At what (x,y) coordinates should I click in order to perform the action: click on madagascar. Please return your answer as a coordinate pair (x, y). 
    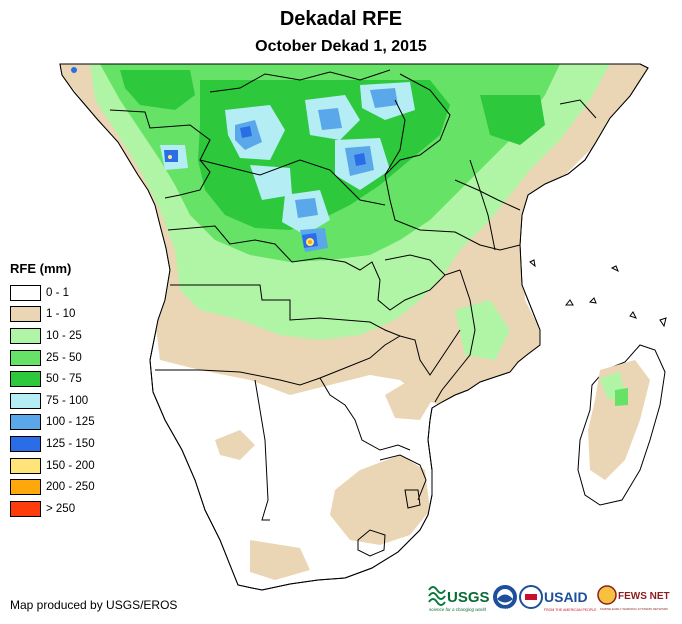
    Looking at the image, I should click on (621, 425).